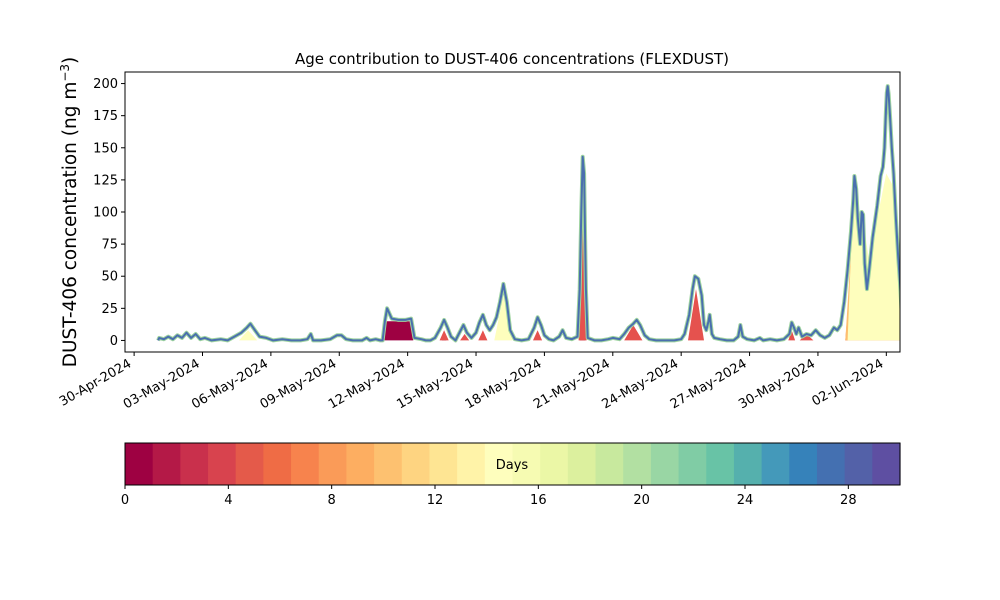  What do you see at coordinates (114, 341) in the screenshot?
I see `y-tick-label: 0` at bounding box center [114, 341].